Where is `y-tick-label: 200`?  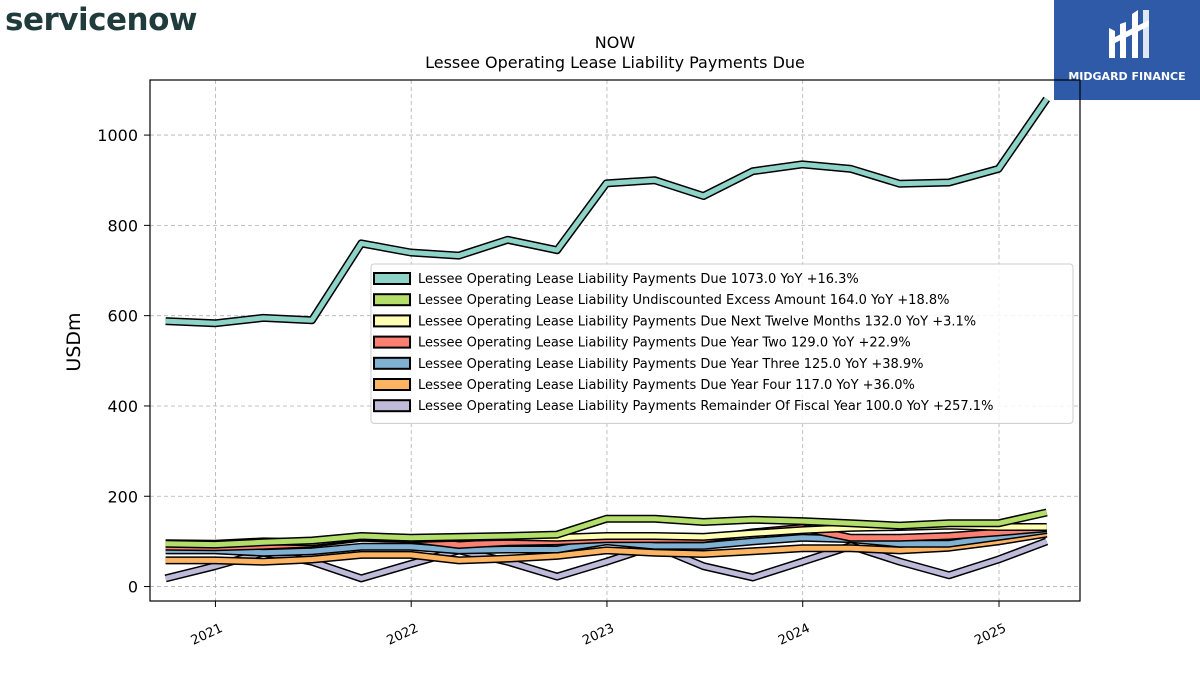
y-tick-label: 200 is located at coordinates (122, 496).